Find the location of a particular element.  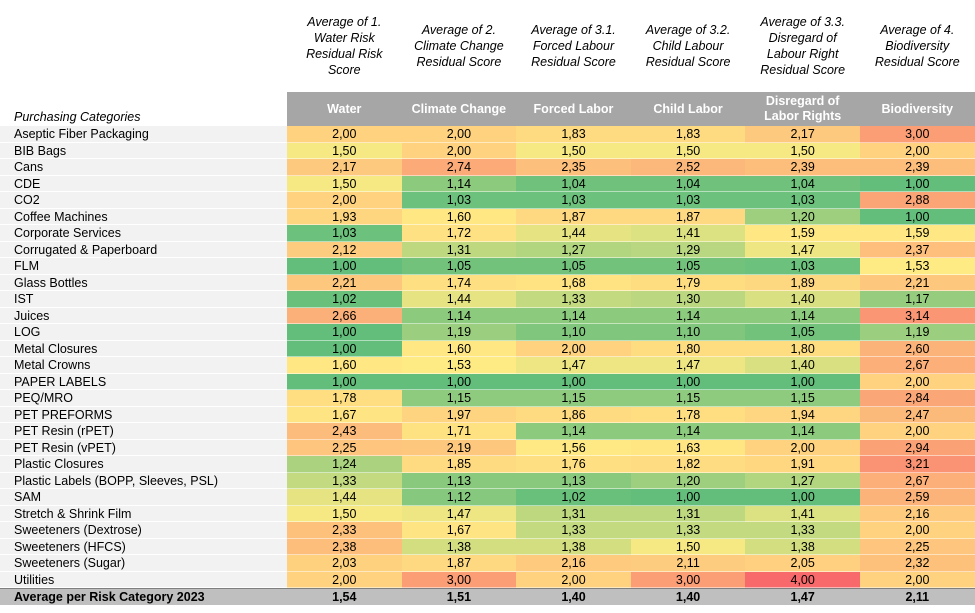

score-cell: 1,97 is located at coordinates (459, 414).